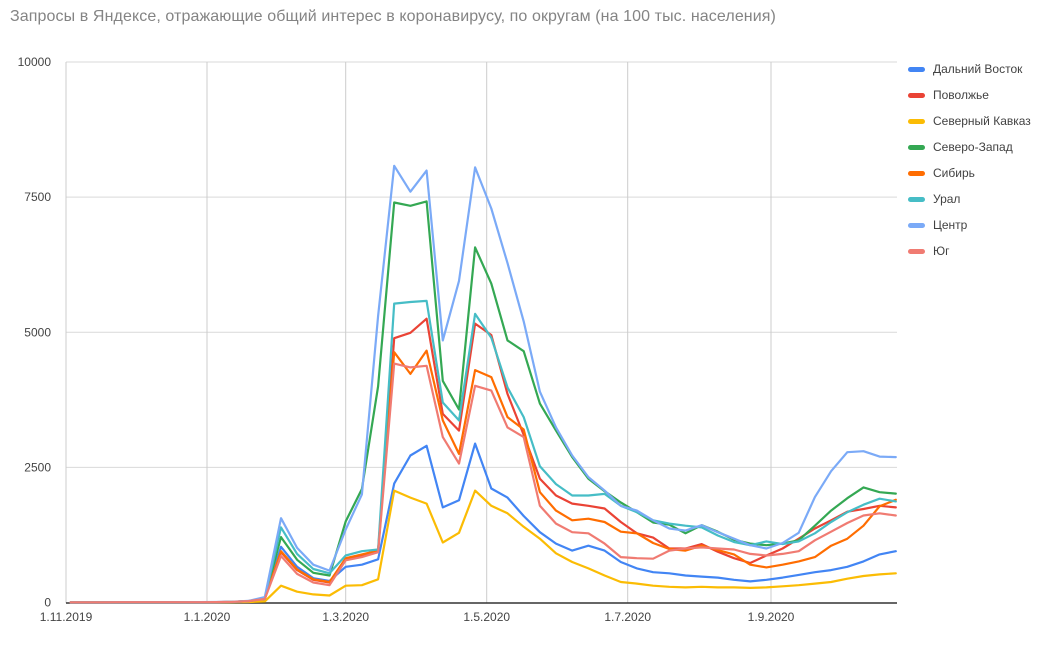  What do you see at coordinates (916, 147) in the screenshot?
I see `legend-swatch-severo-zapad` at bounding box center [916, 147].